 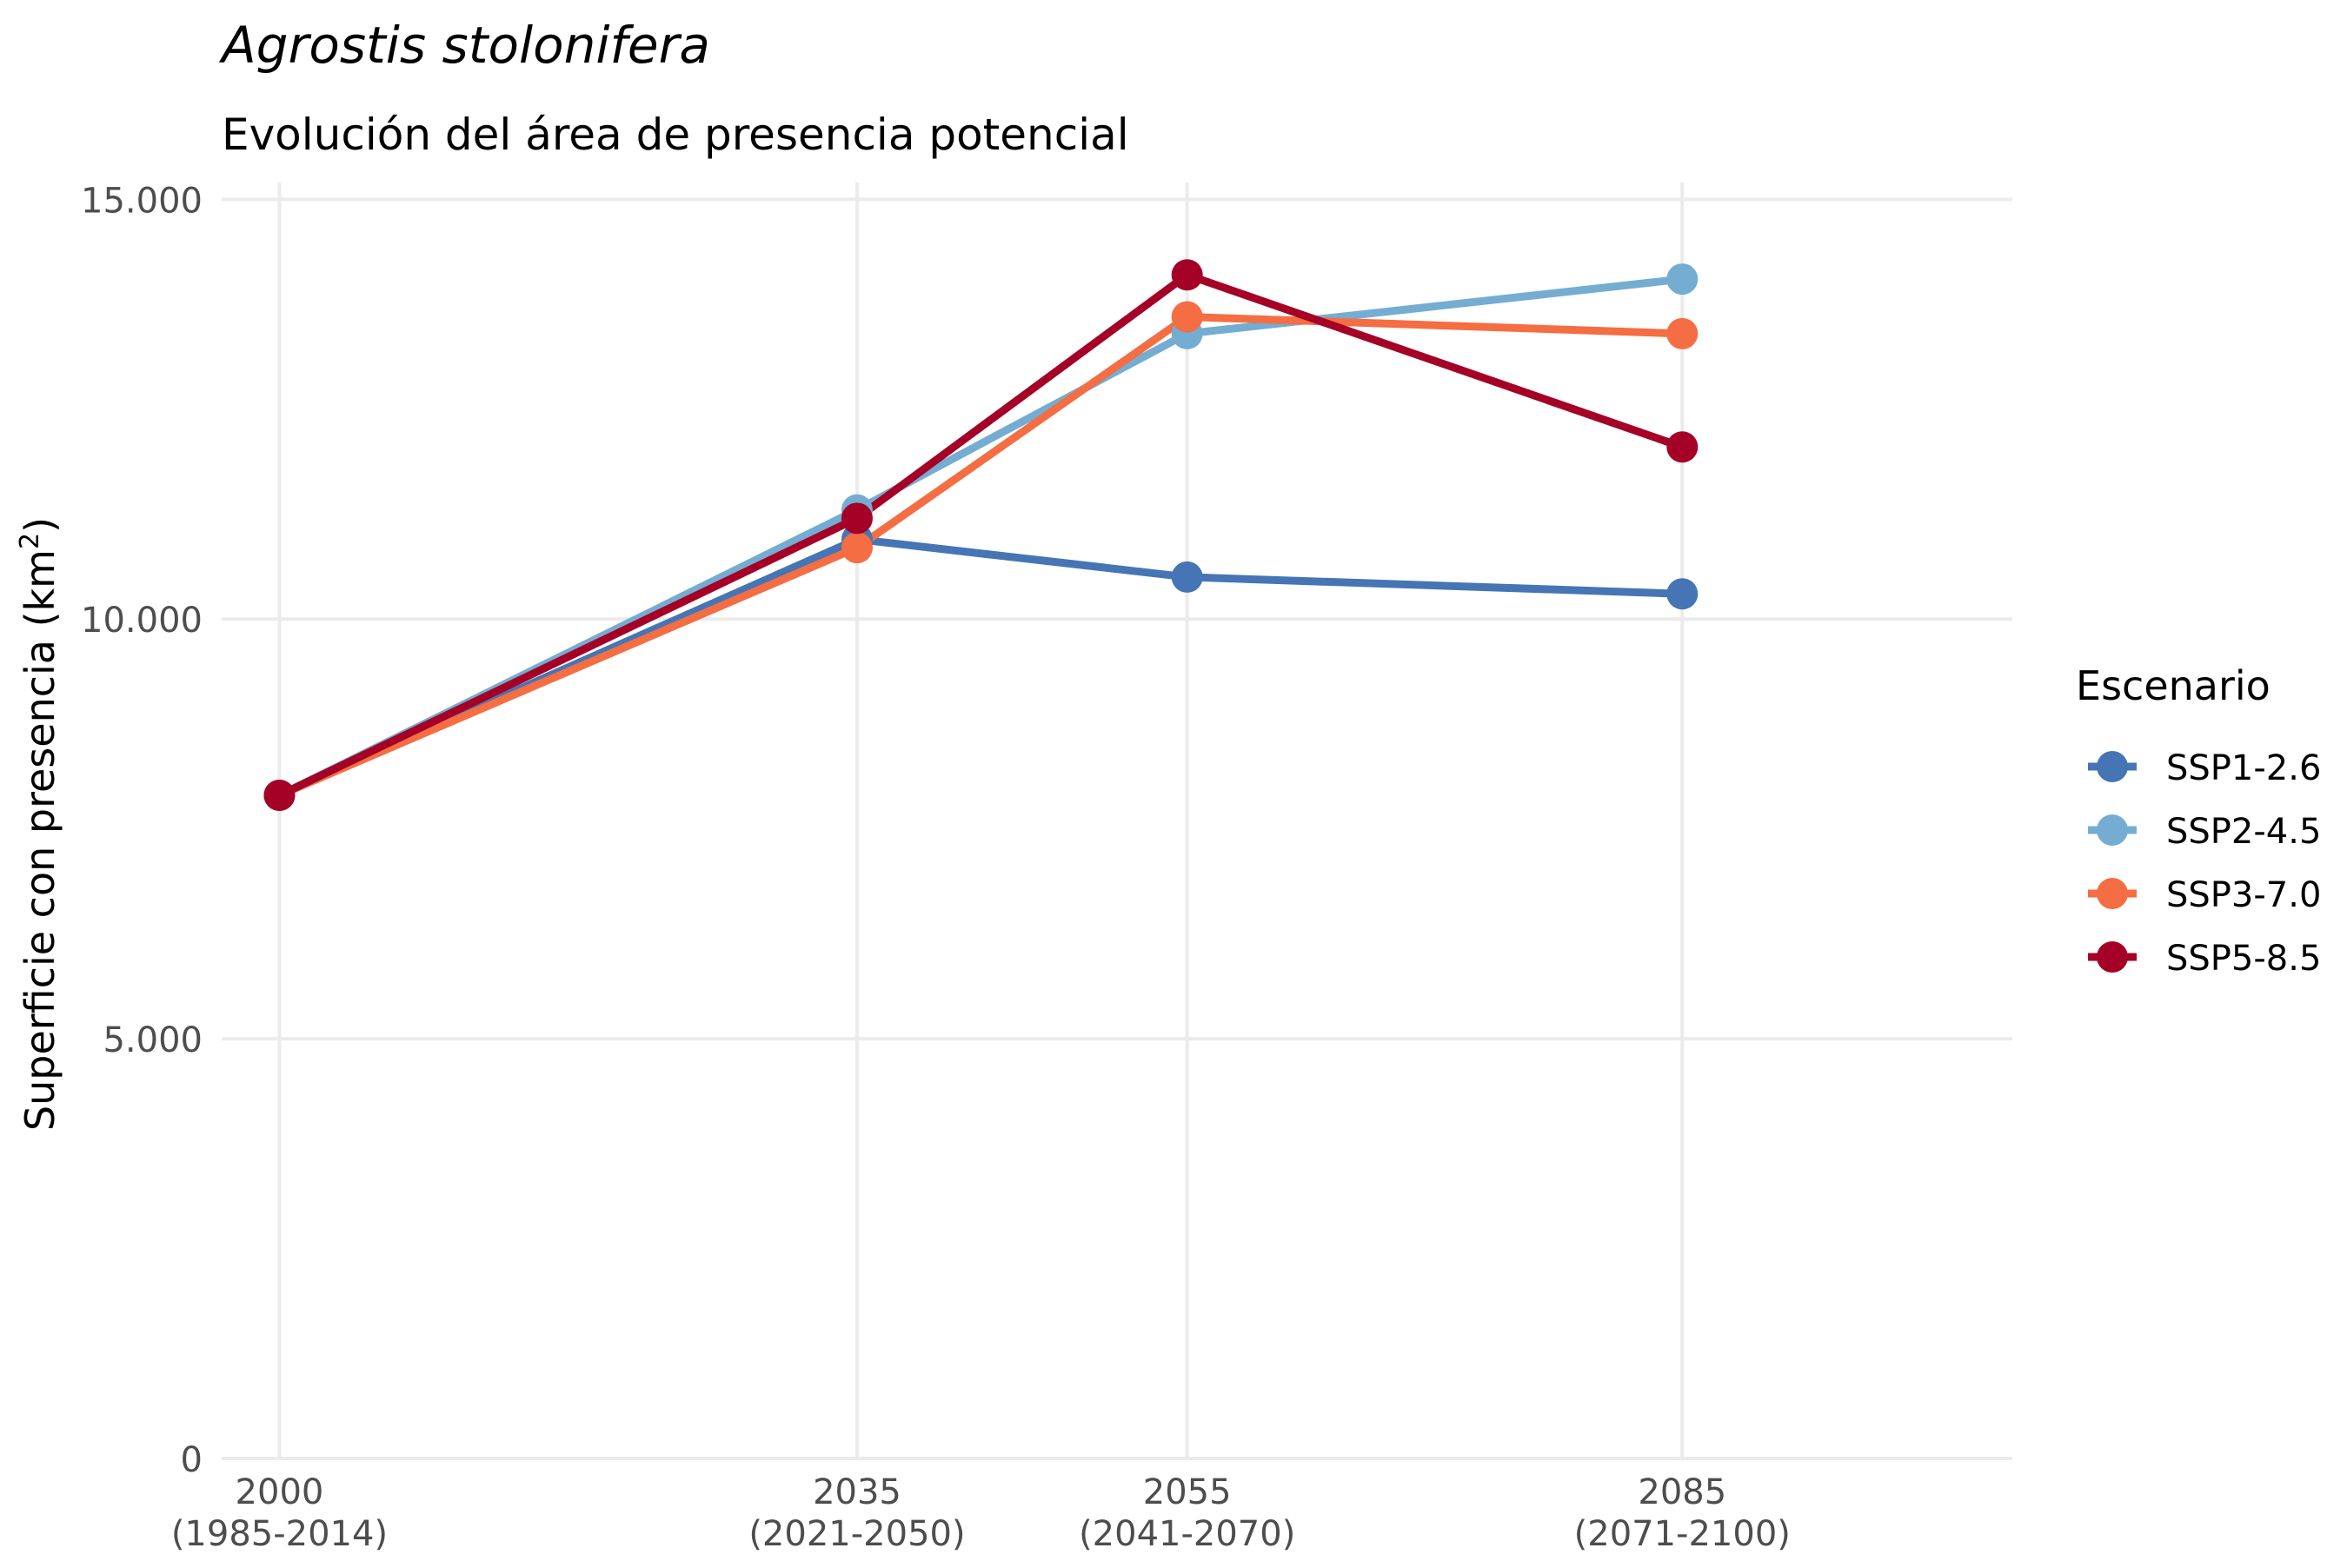 I want to click on legend-item: SSP5-8.5, so click(x=2204, y=959).